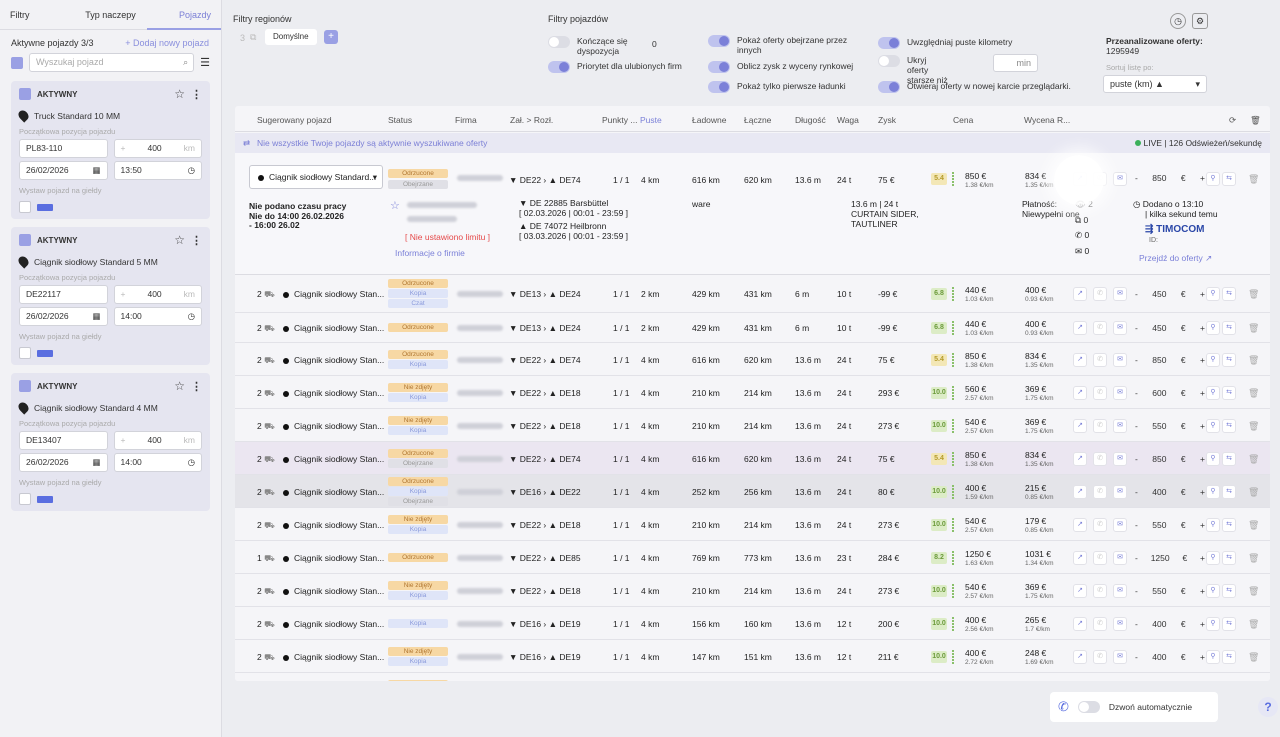 Image resolution: width=1280 pixels, height=737 pixels. What do you see at coordinates (1015, 63) in the screenshot?
I see `hide-older-minutes-input: min` at bounding box center [1015, 63].